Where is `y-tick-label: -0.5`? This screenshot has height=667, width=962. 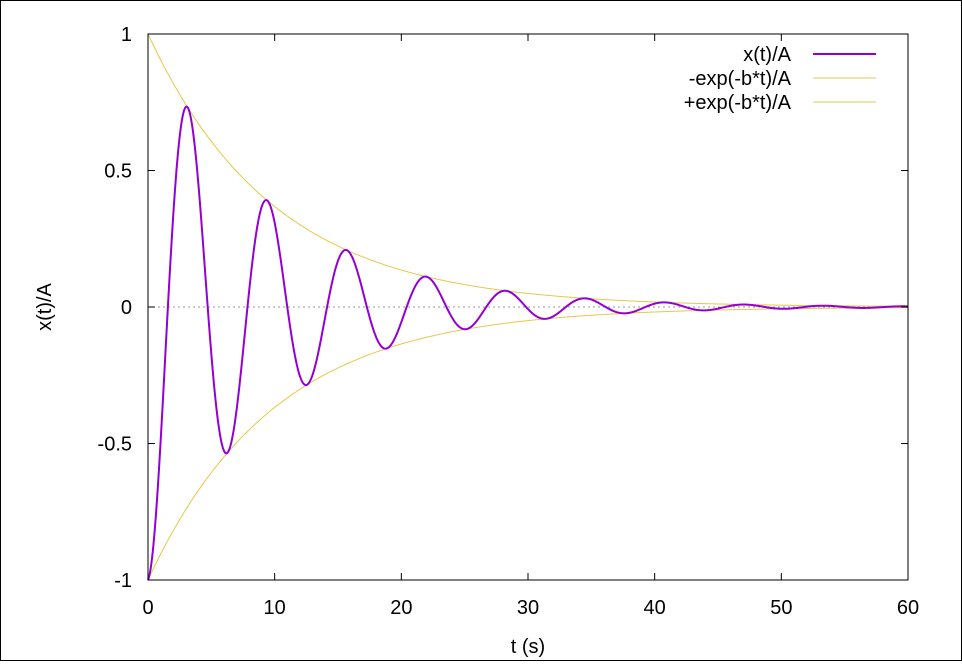 y-tick-label: -0.5 is located at coordinates (115, 445).